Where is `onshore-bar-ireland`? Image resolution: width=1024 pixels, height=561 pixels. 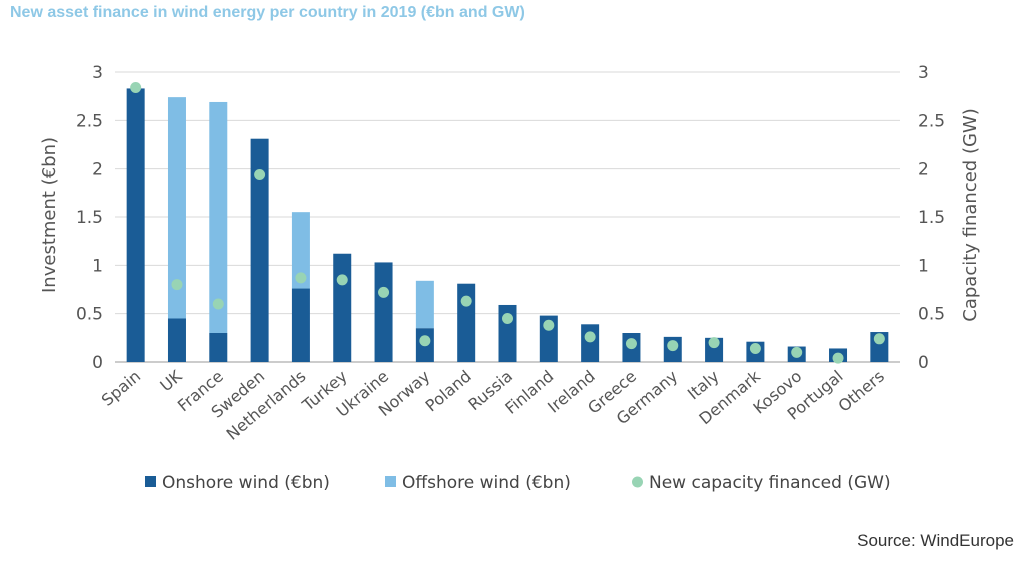
onshore-bar-ireland is located at coordinates (590, 343).